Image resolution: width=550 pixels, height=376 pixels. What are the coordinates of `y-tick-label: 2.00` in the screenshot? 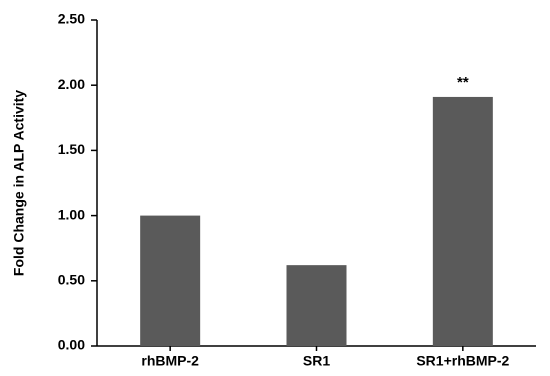 It's located at (71, 84).